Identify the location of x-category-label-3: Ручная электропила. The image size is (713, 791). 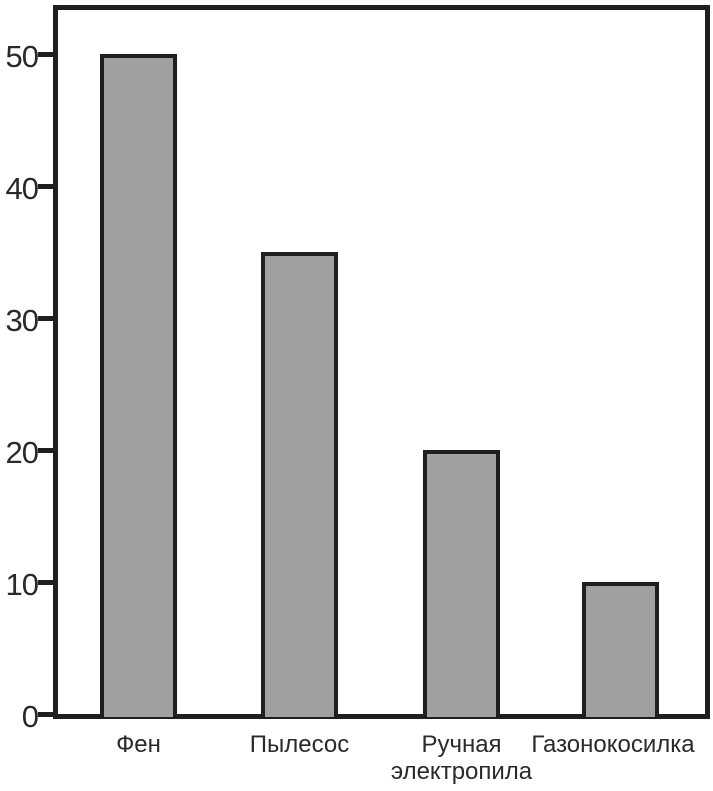
(461, 758).